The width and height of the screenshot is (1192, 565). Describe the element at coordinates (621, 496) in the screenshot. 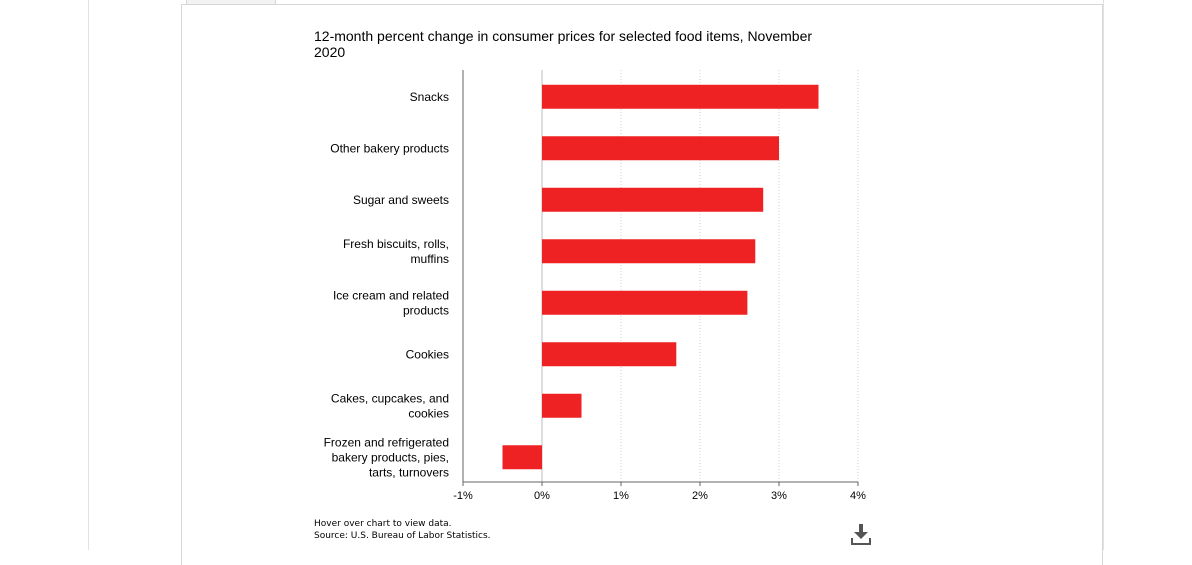

I see `tick-label: 1%` at that location.